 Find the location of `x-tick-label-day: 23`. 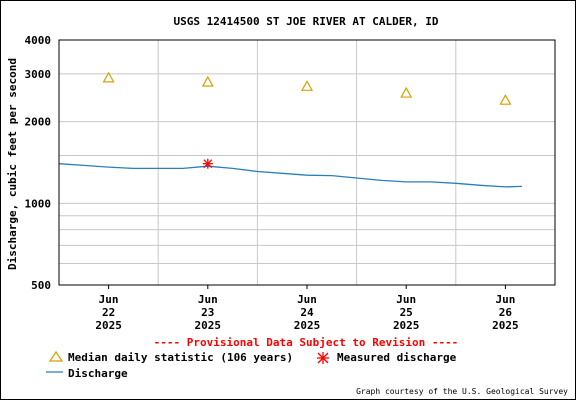

x-tick-label-day: 23 is located at coordinates (207, 312).